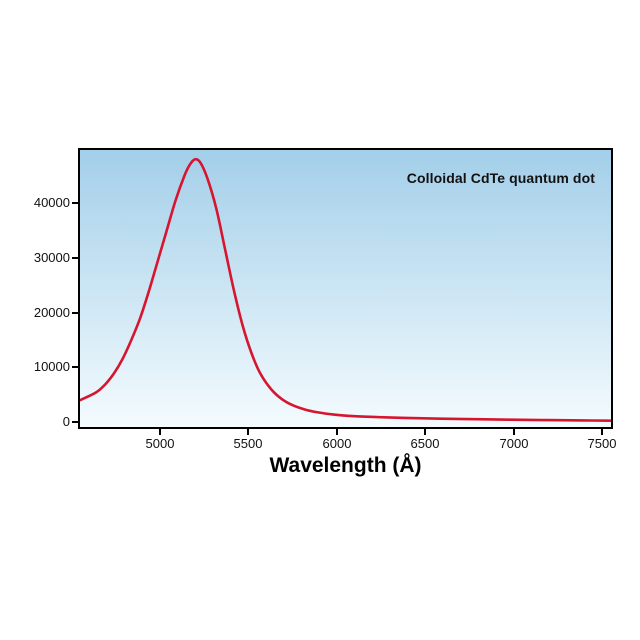 This screenshot has width=640, height=640. I want to click on y-tick-label-20000: 20000, so click(51, 312).